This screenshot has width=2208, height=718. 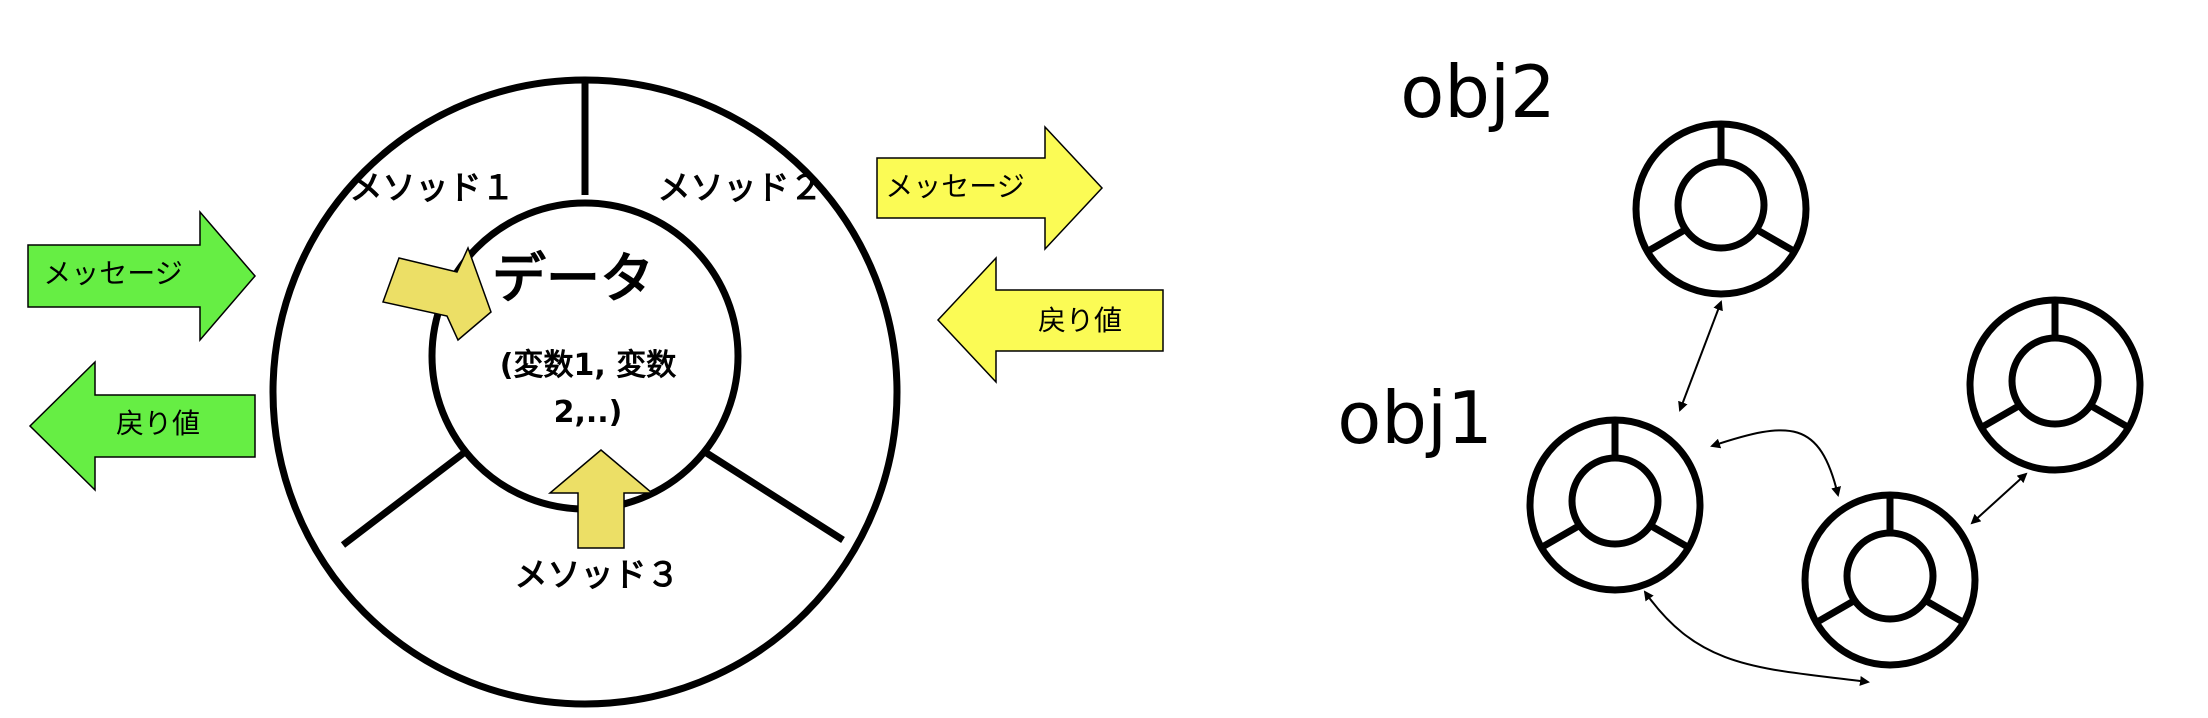 What do you see at coordinates (432, 187) in the screenshot?
I see `method1-label: メソッド１` at bounding box center [432, 187].